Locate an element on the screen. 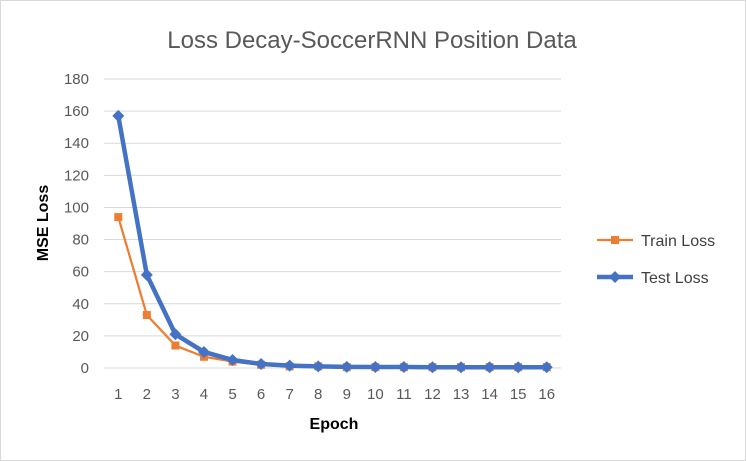  legend-item: Train Loss is located at coordinates (656, 241).